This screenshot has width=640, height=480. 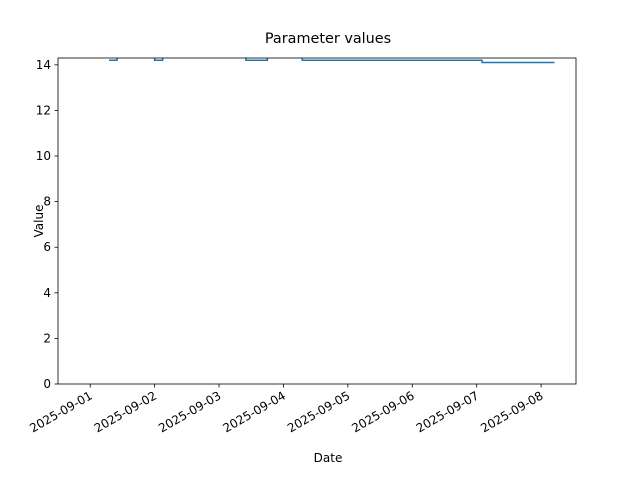 I want to click on y-tick-label: 4, so click(x=47, y=293).